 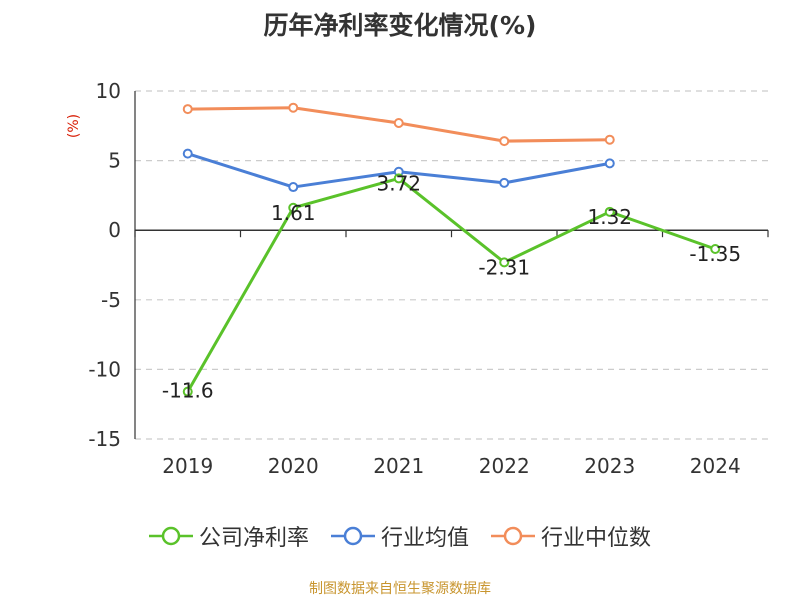 What do you see at coordinates (187, 466) in the screenshot?
I see `x-tick-label: 2019` at bounding box center [187, 466].